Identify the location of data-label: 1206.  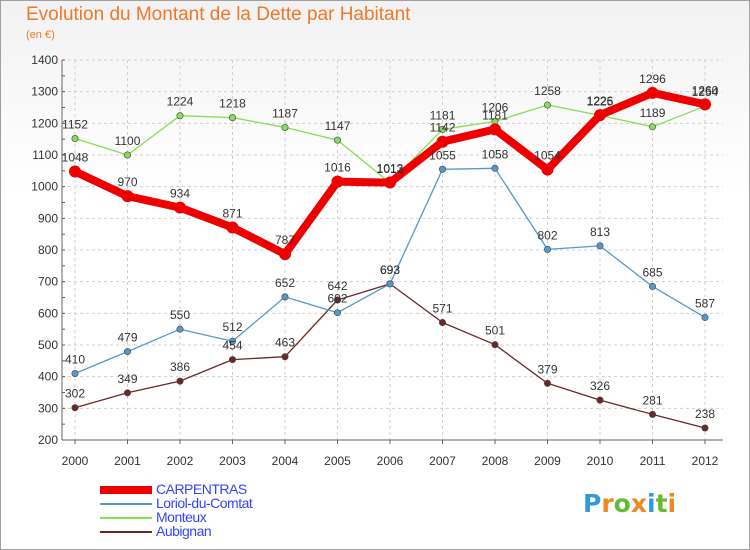
(495, 107).